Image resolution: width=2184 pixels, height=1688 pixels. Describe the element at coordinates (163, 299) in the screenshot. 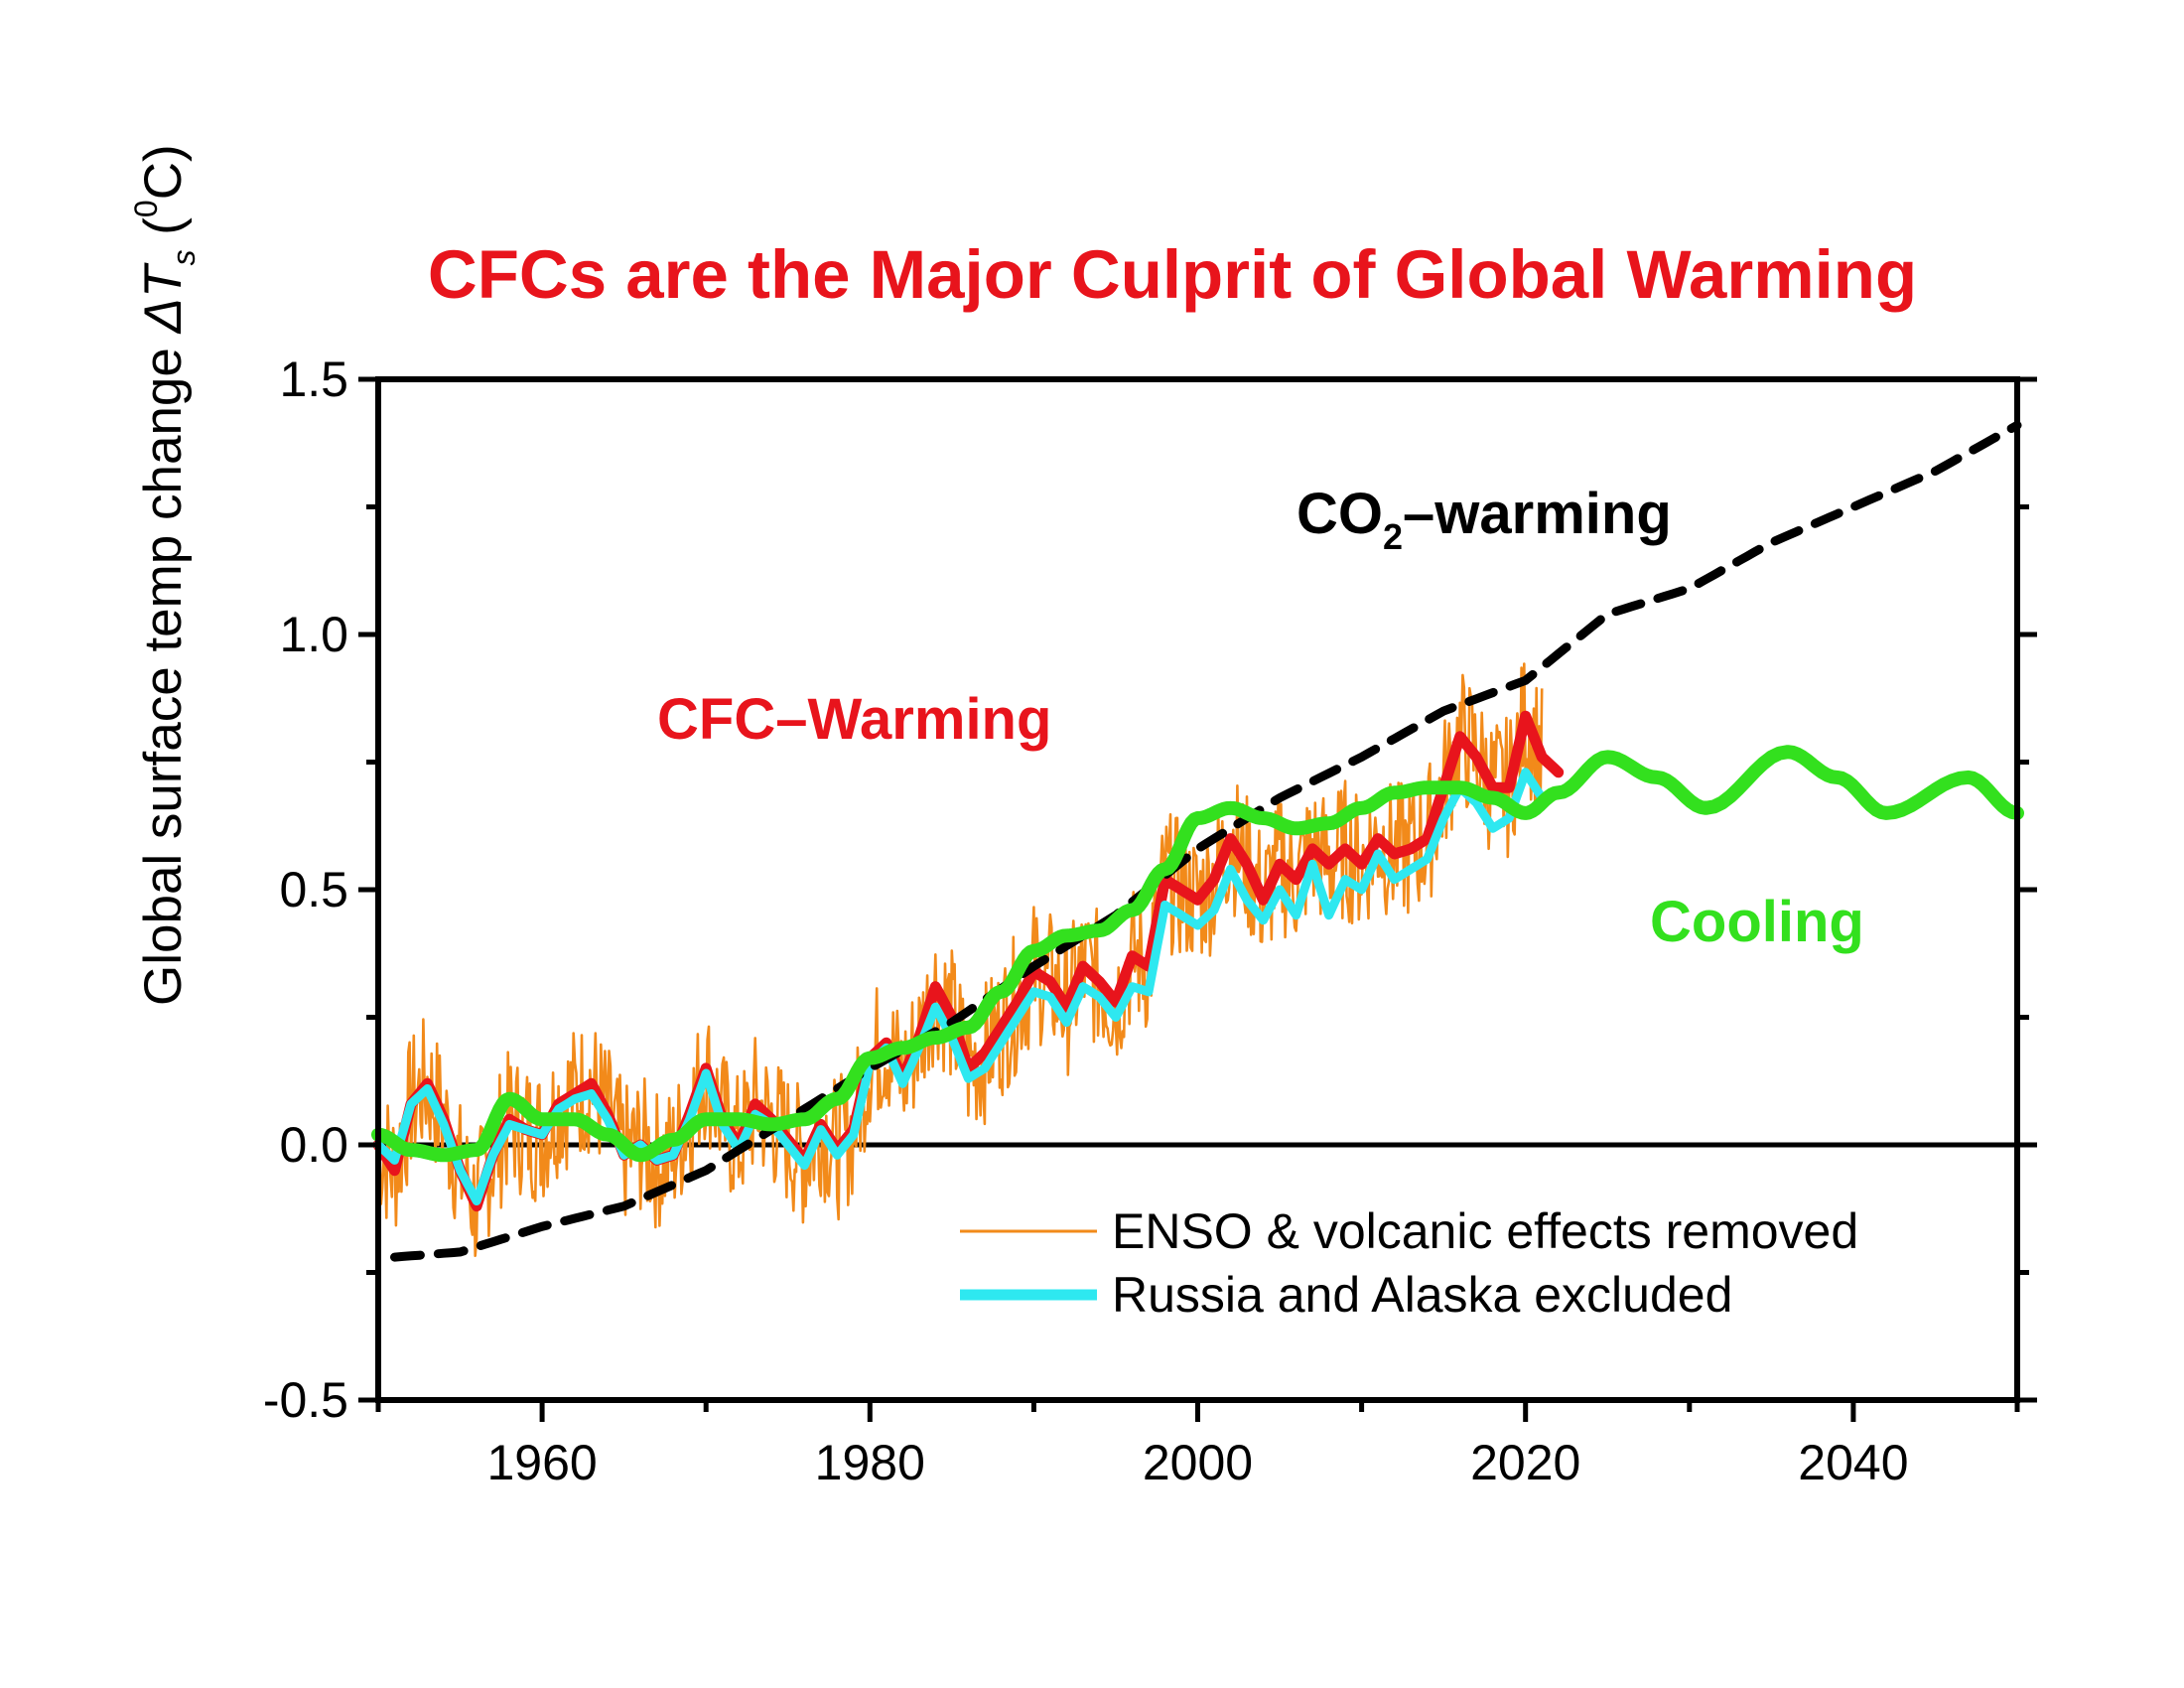

I see `y-axis-label-symbol: ΔT` at that location.